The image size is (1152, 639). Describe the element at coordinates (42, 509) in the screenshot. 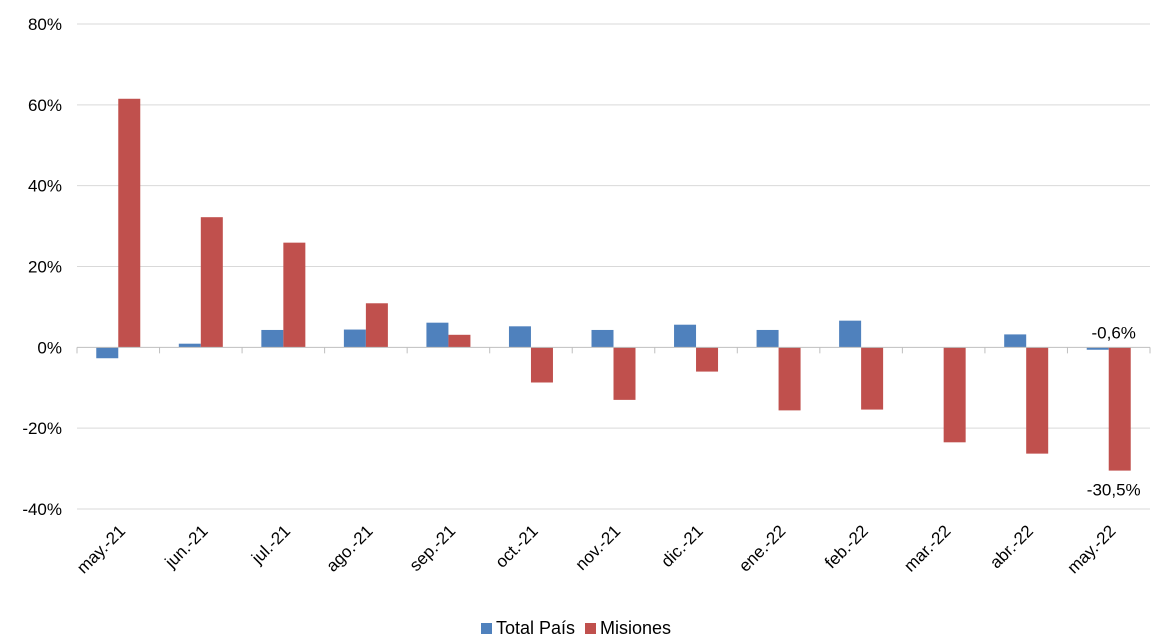

I see `y-tick-label: -40%` at that location.